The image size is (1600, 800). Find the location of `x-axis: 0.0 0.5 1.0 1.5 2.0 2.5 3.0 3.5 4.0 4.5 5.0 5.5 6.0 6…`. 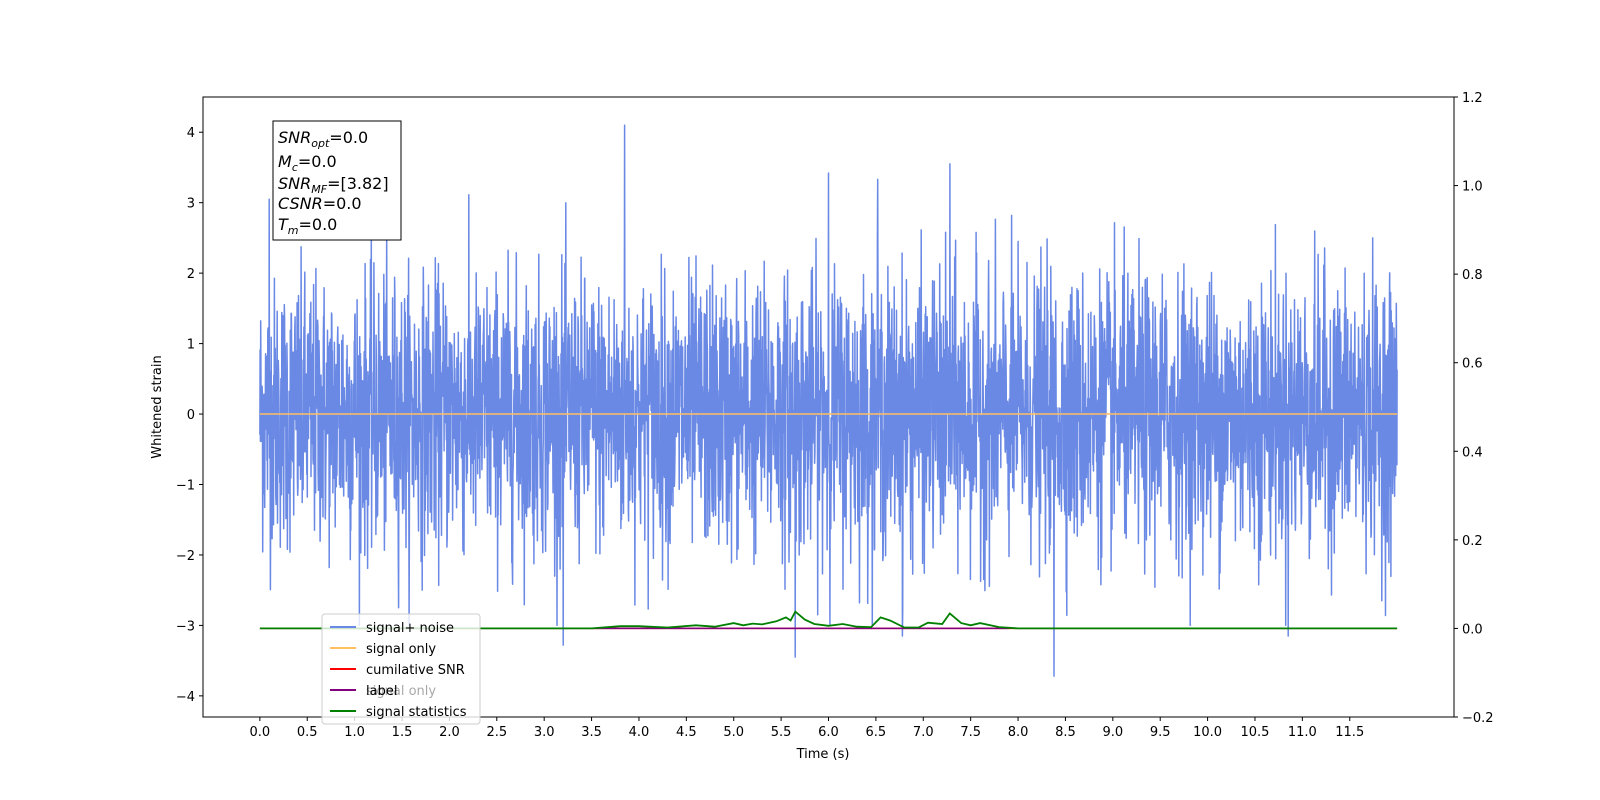

x-axis: 0.0 0.5 1.0 1.5 2.0 2.5 3.0 3.5 4.0 4.5 5.0 5.5 6.0 6… is located at coordinates (807, 728).